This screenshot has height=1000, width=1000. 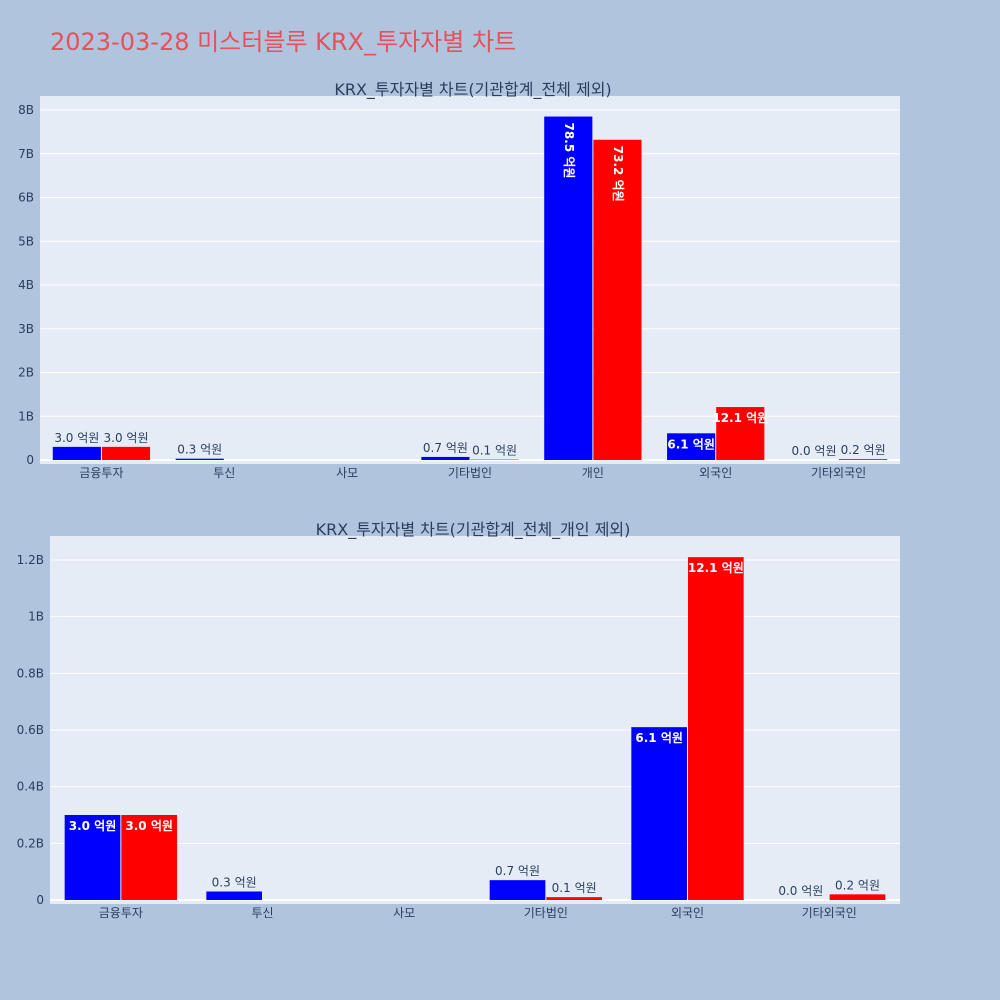 I want to click on y-tick-label: 7B, so click(x=26, y=154).